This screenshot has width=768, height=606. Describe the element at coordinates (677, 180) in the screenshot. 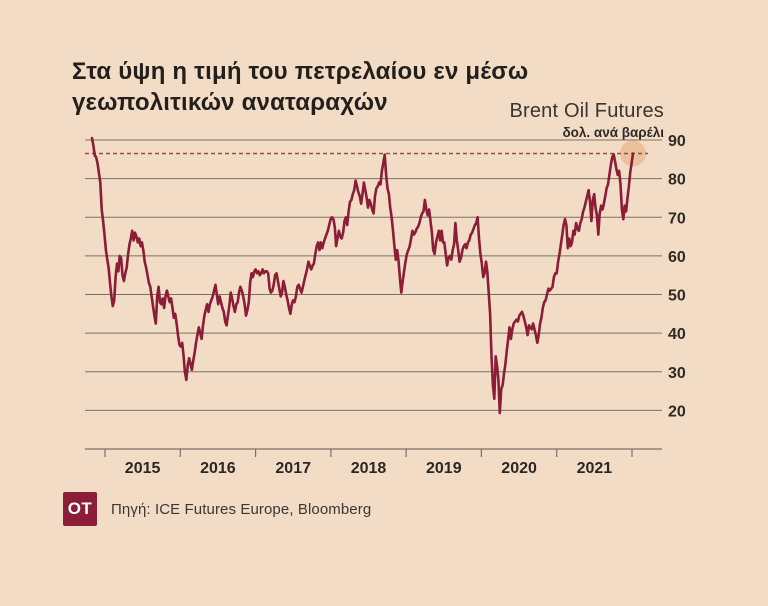

I see `y-axis-label: 80` at that location.